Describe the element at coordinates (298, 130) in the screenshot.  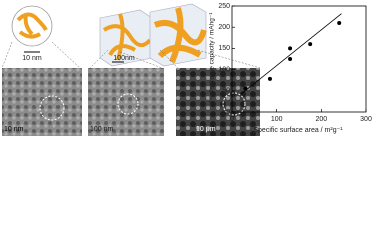
I see `x-axis-label: Specific surface area / m²g⁻¹` at that location.